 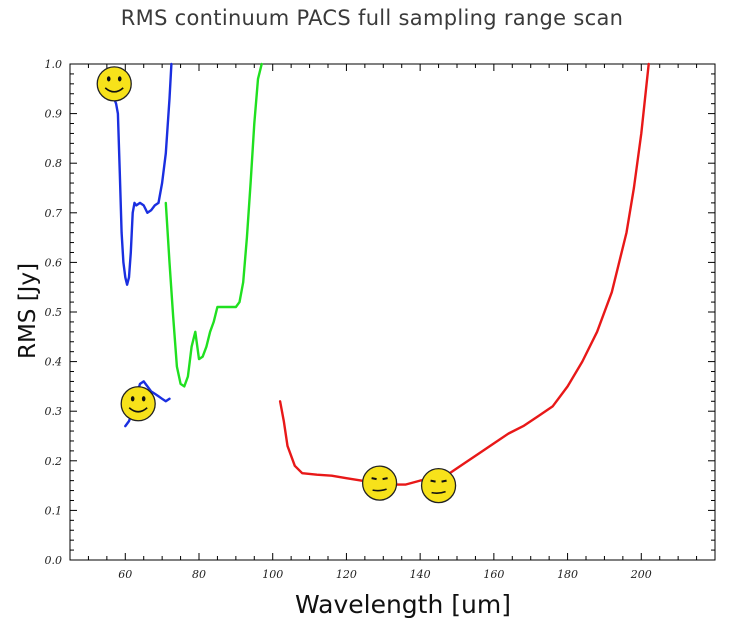 What do you see at coordinates (28, 311) in the screenshot?
I see `y-axis-label: RMS [Jy]` at bounding box center [28, 311].